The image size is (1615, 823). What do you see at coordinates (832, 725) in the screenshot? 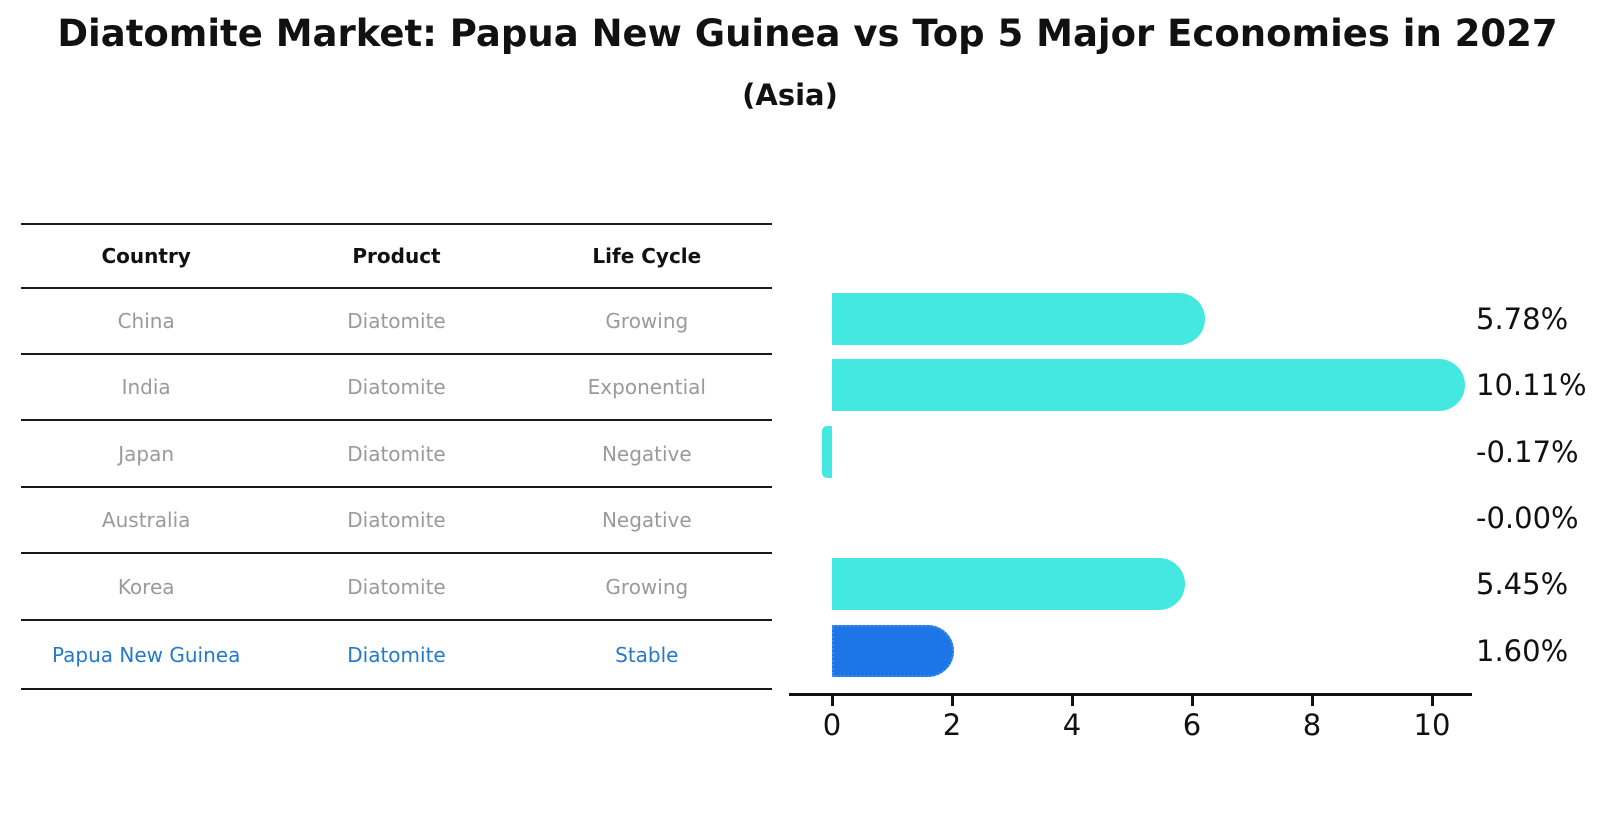
I see `x-axis-tick-label: 0` at bounding box center [832, 725].